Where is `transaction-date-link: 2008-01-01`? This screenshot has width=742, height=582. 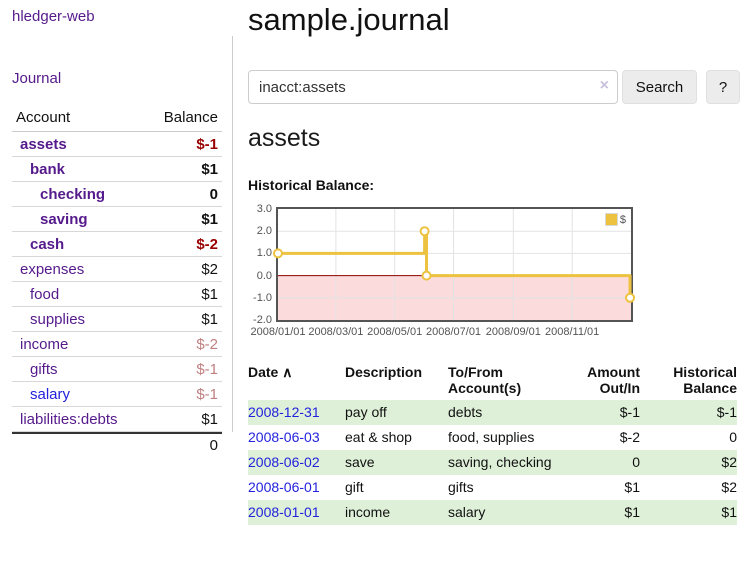 transaction-date-link: 2008-01-01 is located at coordinates (284, 512).